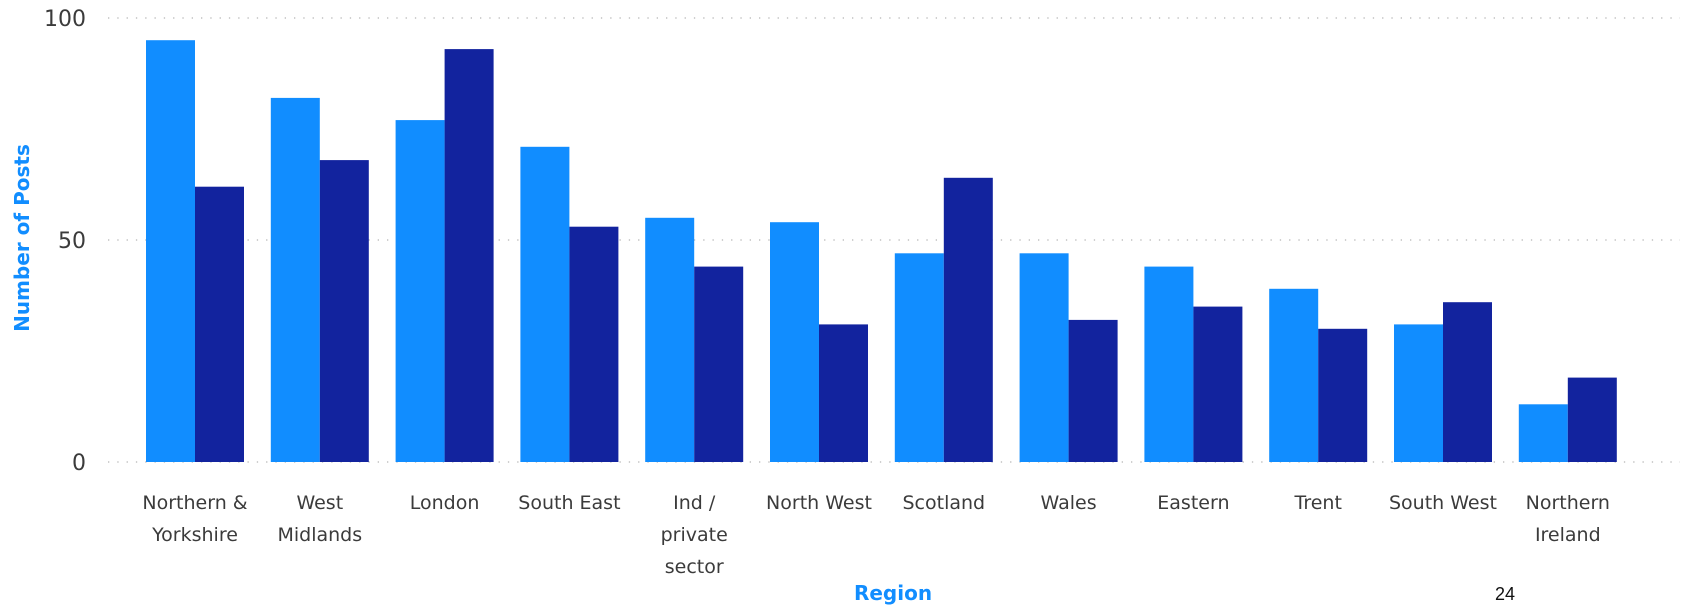 The width and height of the screenshot is (1684, 606). I want to click on x-category-label-line: Trent, so click(1318, 503).